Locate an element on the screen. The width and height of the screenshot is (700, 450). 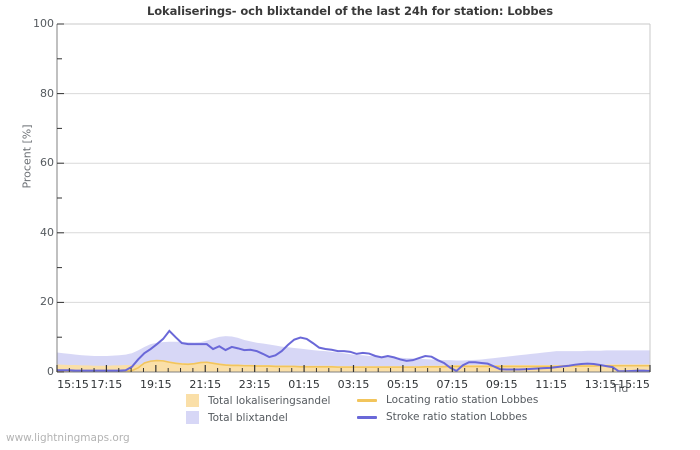
legend-label-total-stroke: Total blixtandel is located at coordinates (248, 417).